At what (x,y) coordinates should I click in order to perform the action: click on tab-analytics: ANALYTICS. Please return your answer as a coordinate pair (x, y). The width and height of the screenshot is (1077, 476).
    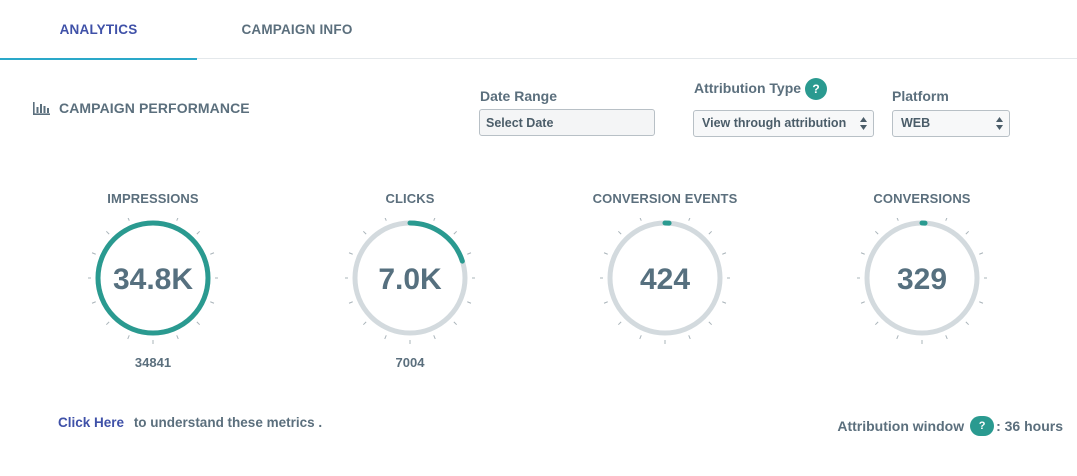
    Looking at the image, I should click on (98, 30).